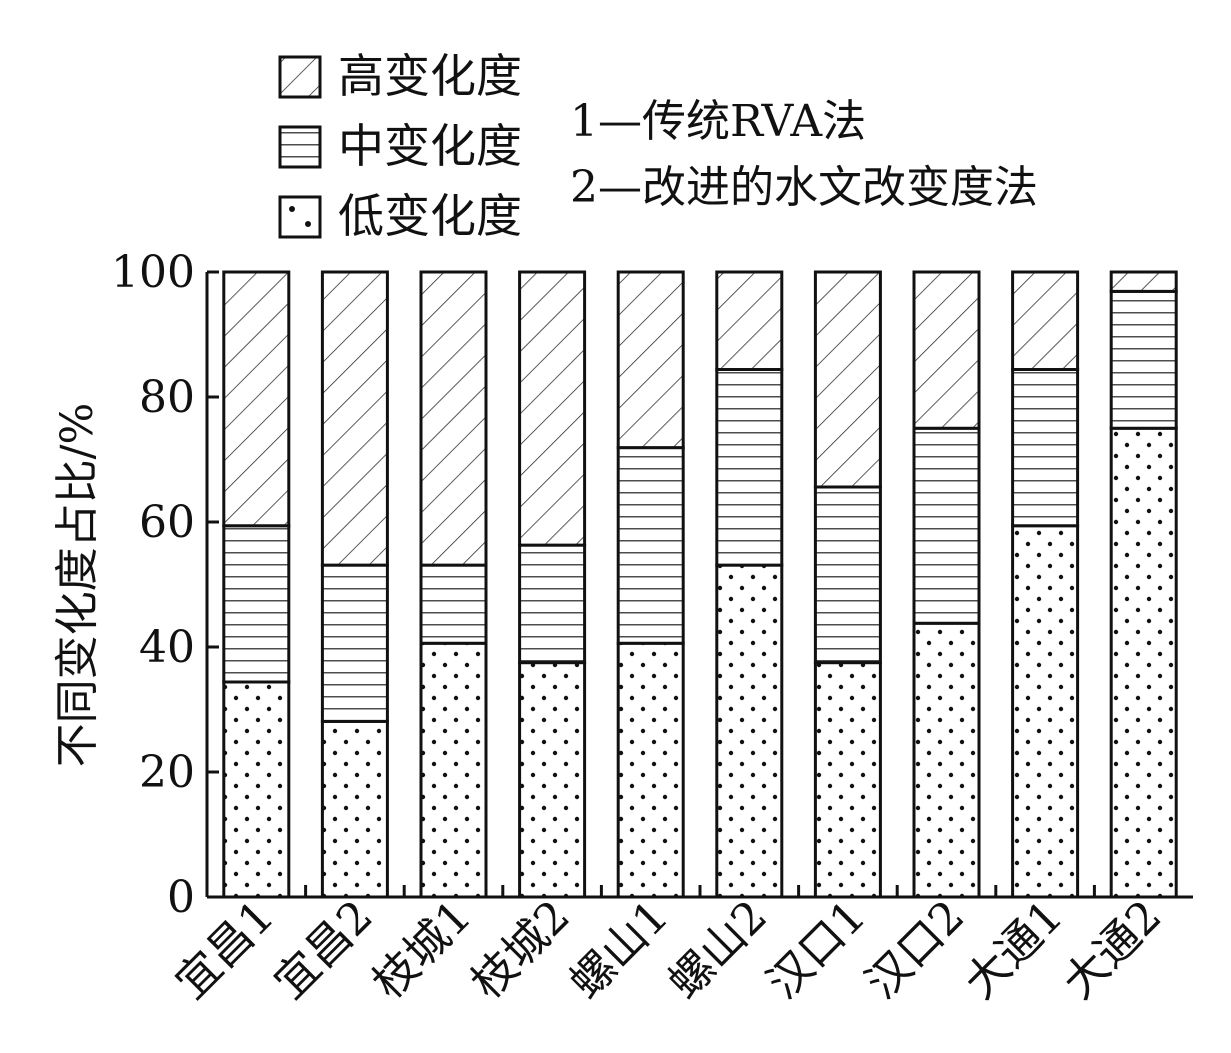  What do you see at coordinates (422, 950) in the screenshot?
I see `x-tick-label: 枝城1` at bounding box center [422, 950].